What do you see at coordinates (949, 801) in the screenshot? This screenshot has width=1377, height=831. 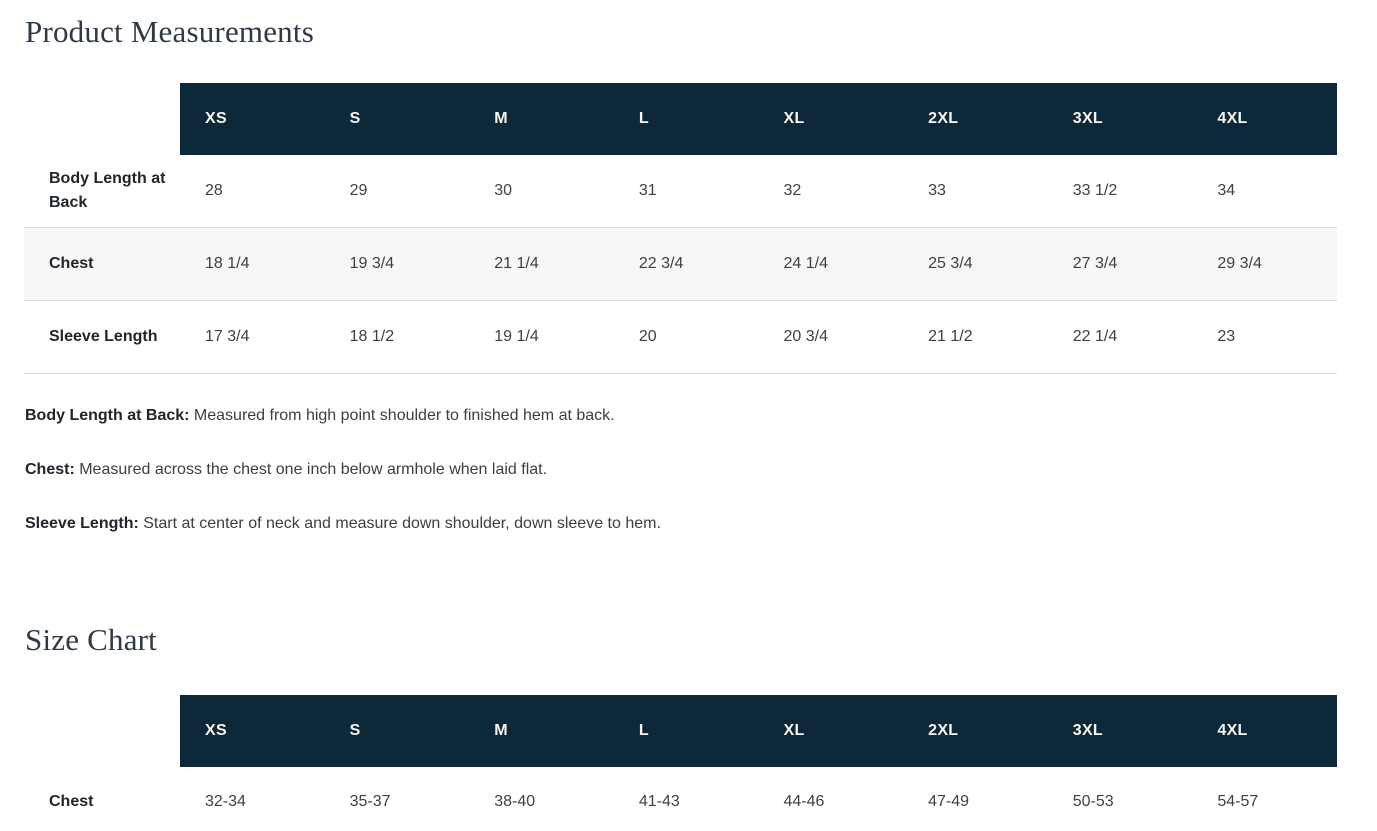 I see `value-cell: 47-49` at bounding box center [949, 801].